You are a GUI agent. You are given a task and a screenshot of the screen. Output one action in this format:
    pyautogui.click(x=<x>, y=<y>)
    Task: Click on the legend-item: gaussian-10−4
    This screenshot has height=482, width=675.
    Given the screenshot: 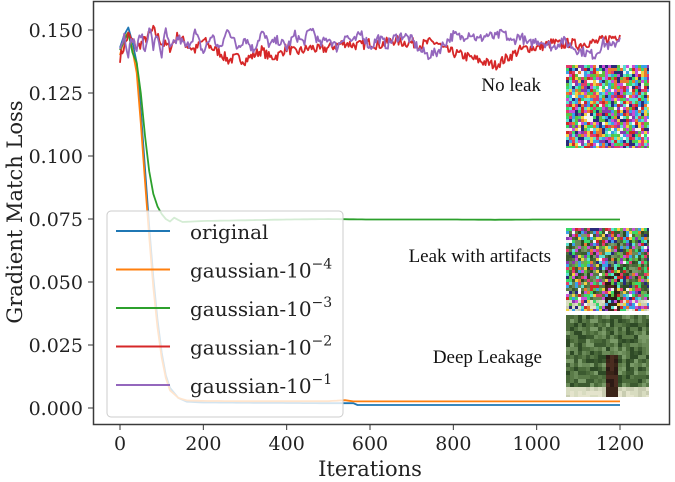 What is the action you would take?
    pyautogui.click(x=224, y=270)
    